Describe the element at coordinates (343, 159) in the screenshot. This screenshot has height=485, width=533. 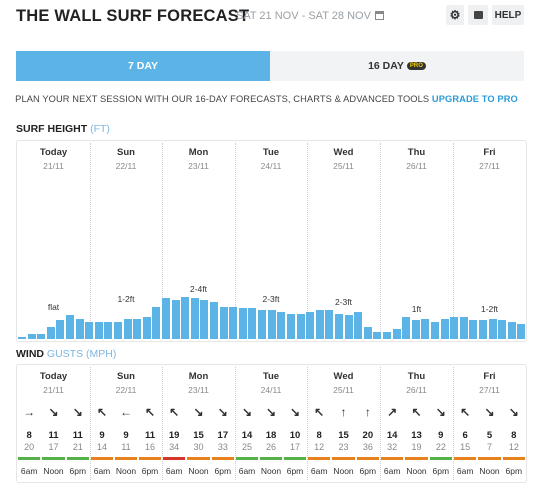
I see `surf-day-column: Wed 25/11` at that location.